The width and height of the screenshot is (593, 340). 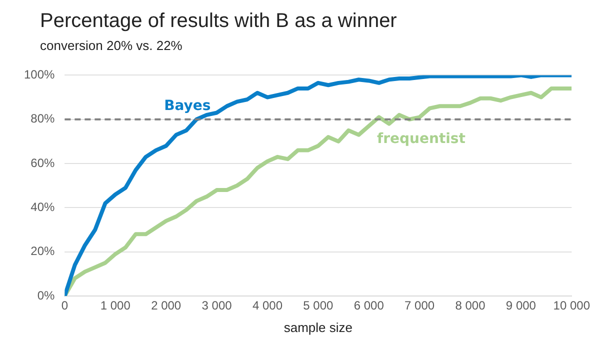 I want to click on y-tick-label: 60%, so click(x=43, y=163).